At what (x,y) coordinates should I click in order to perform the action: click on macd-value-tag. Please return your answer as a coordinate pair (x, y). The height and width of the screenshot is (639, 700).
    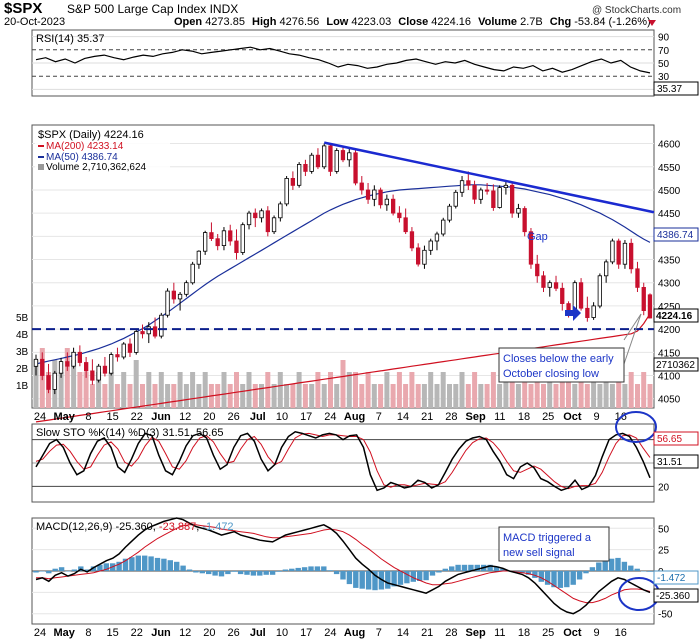
    Looking at the image, I should click on (676, 595).